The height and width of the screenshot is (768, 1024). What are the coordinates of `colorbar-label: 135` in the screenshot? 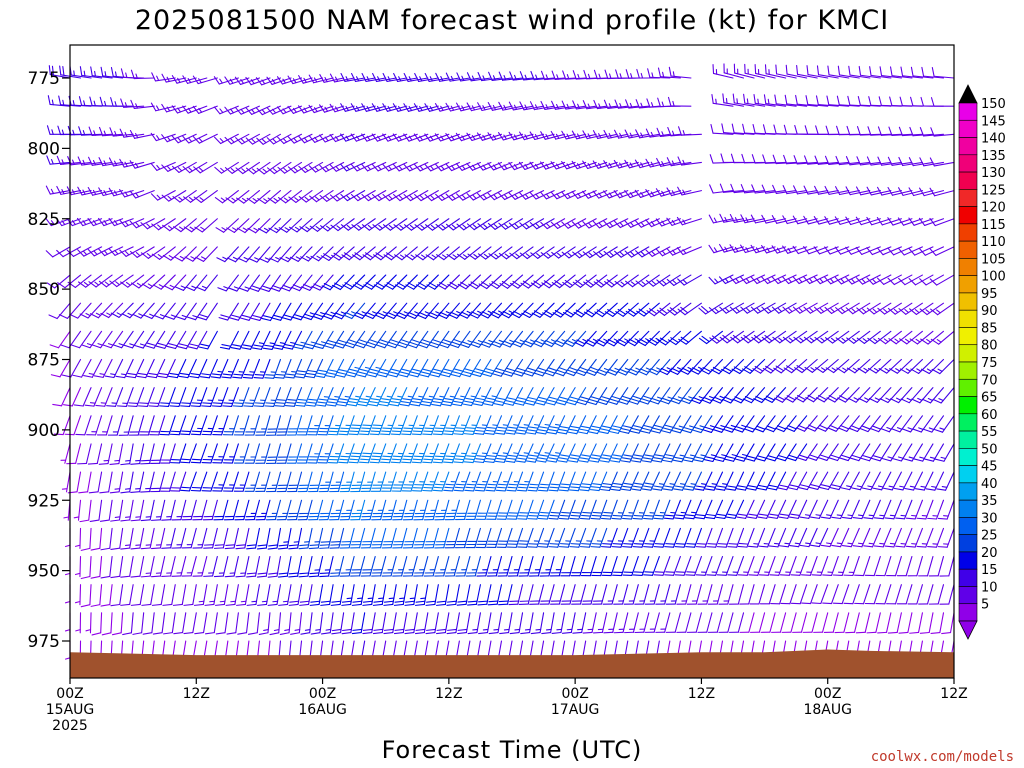 It's located at (993, 156).